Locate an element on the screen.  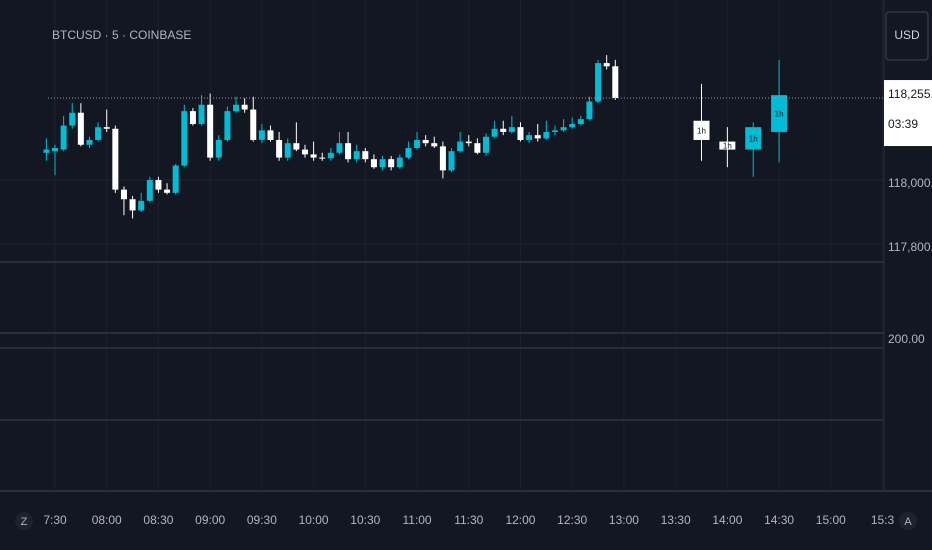
currency-button is located at coordinates (907, 36).